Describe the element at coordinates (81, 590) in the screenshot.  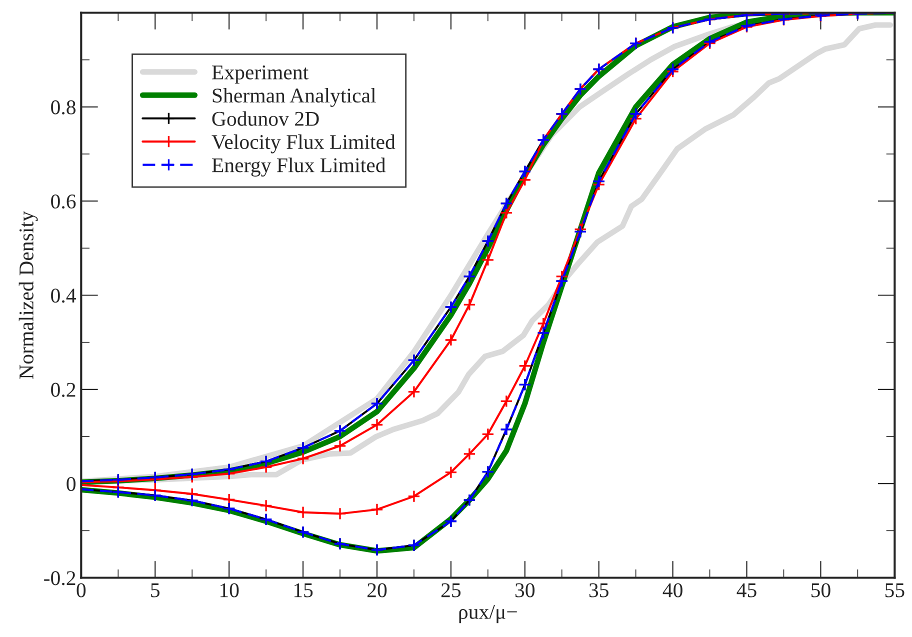
I see `x-tick-label: 0` at that location.